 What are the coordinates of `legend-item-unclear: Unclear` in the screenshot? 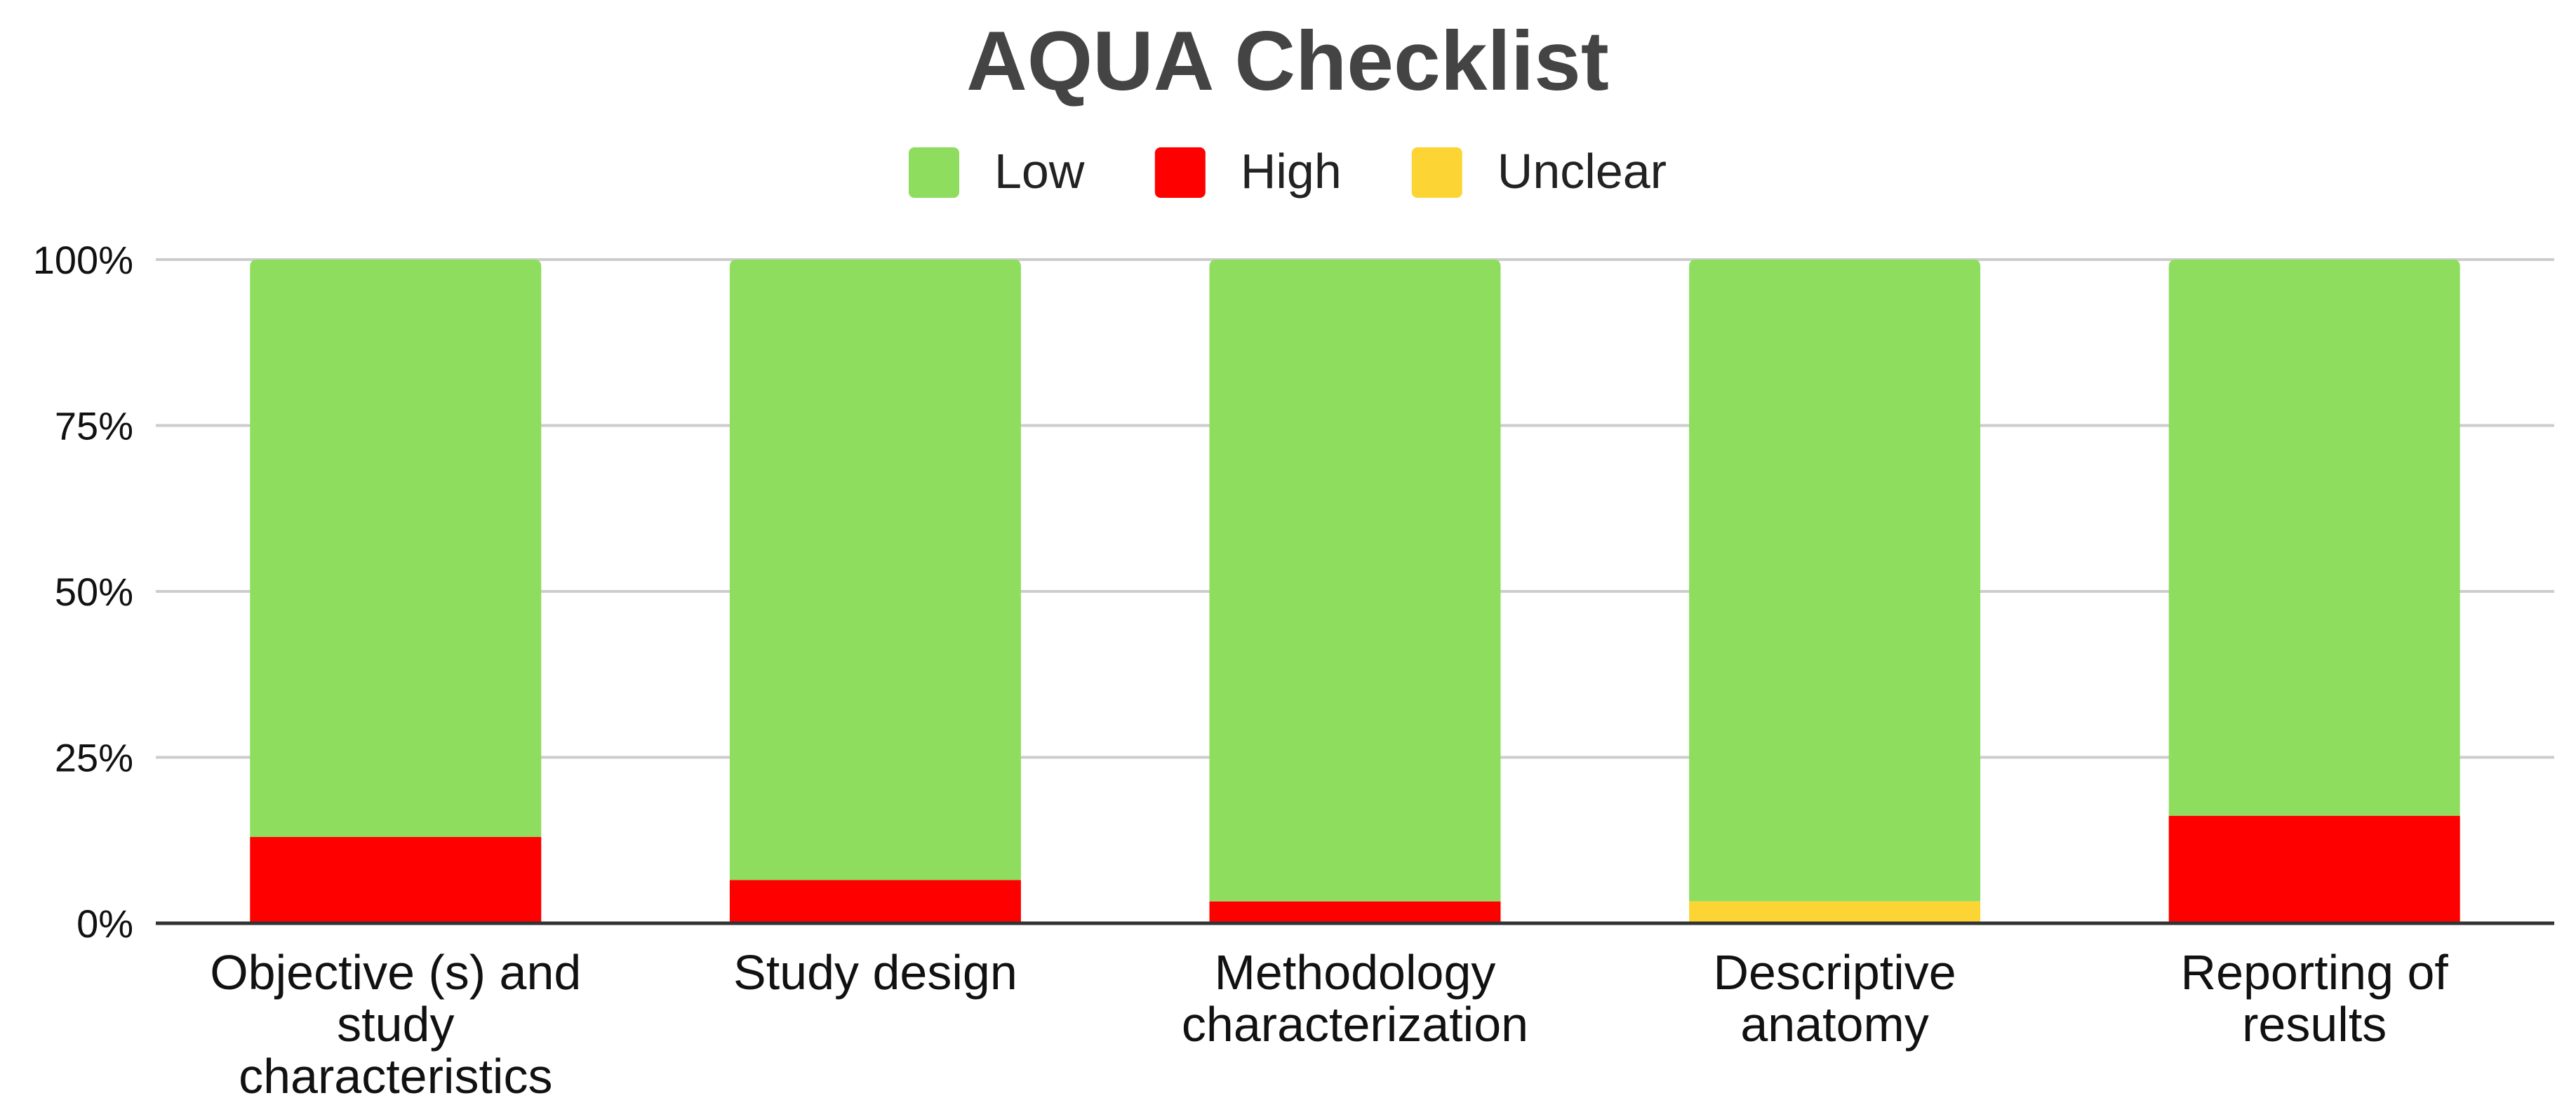 It's located at (1539, 171).